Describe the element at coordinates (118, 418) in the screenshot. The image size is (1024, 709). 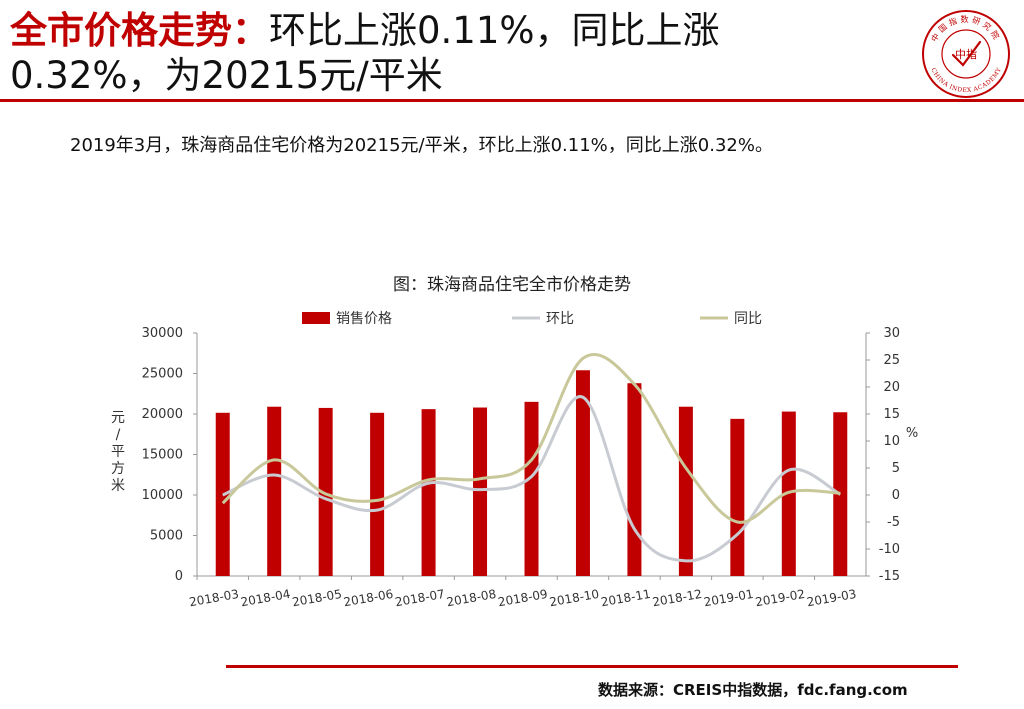
I see `left-axis-label-char: 元` at that location.